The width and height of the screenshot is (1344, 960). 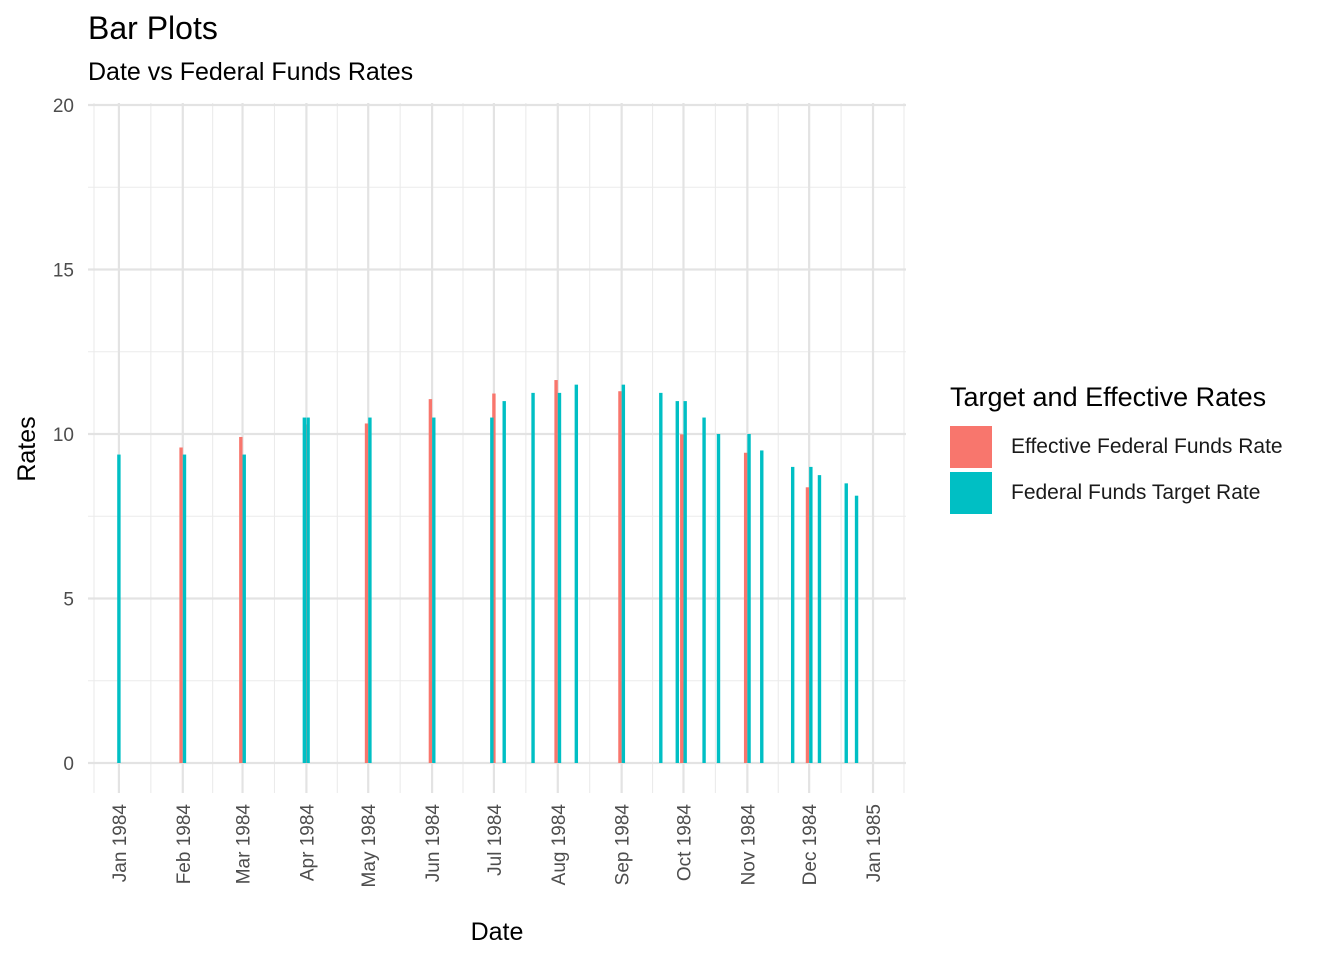 I want to click on y-tick-label: 10, so click(x=63, y=435).